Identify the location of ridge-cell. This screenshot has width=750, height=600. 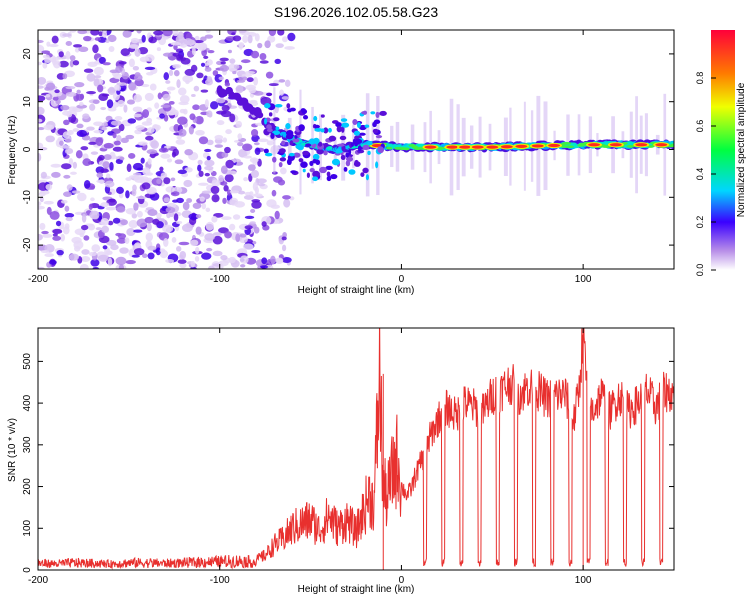
(329, 148).